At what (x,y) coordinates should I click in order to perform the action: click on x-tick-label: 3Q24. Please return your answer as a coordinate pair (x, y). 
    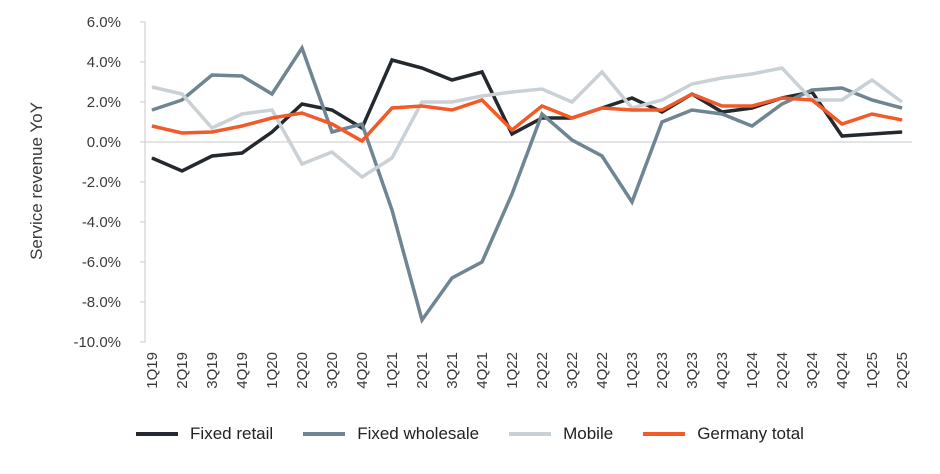
    Looking at the image, I should click on (812, 370).